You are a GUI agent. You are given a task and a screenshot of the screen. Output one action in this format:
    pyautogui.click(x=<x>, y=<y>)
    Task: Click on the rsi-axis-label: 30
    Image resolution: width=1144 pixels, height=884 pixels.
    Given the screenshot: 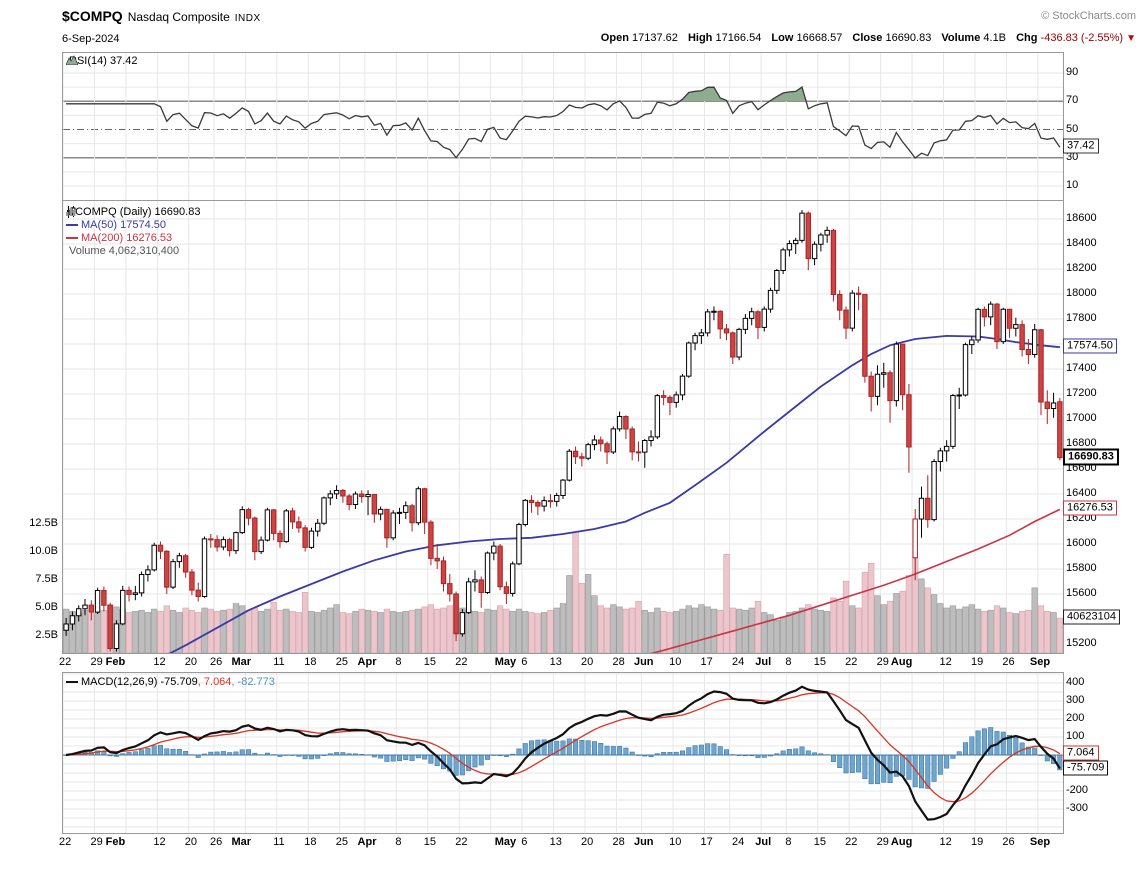 What is the action you would take?
    pyautogui.click(x=1072, y=156)
    